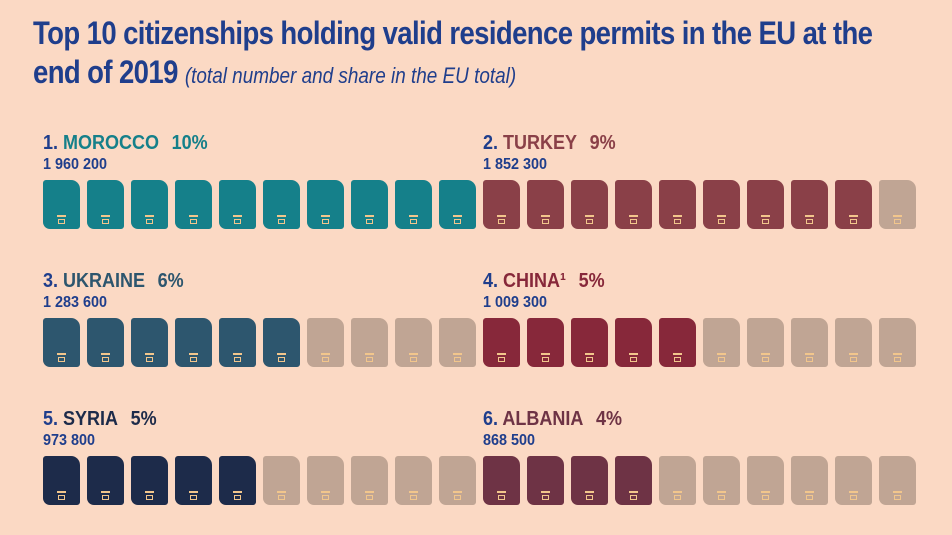  Describe the element at coordinates (608, 419) in the screenshot. I see `percent-label: 4%` at that location.